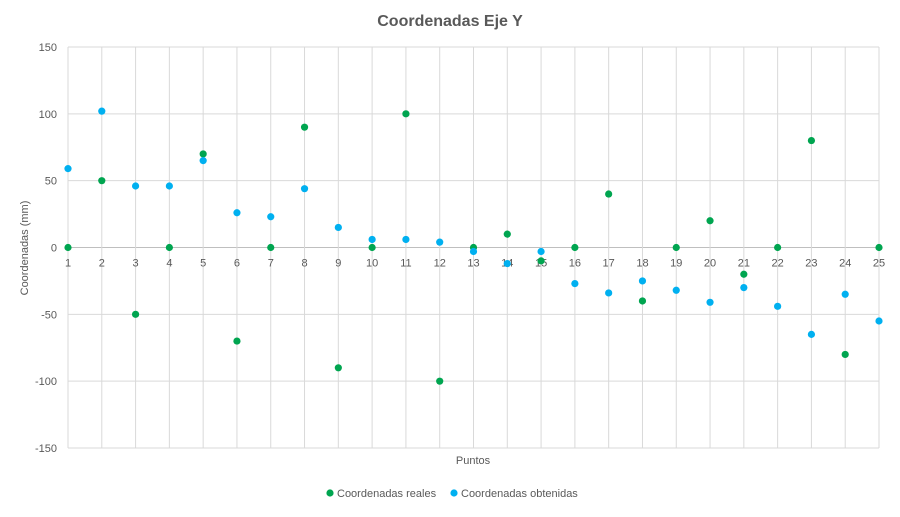  What do you see at coordinates (102, 264) in the screenshot?
I see `x-tick-label: 2` at bounding box center [102, 264].